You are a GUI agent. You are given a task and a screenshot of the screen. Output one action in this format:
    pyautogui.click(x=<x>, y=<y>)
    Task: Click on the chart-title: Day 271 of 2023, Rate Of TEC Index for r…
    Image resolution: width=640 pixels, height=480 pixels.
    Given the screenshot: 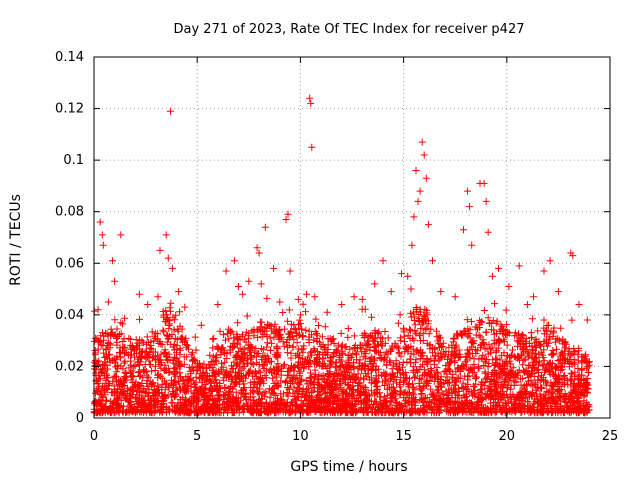 What is the action you would take?
    pyautogui.click(x=349, y=29)
    